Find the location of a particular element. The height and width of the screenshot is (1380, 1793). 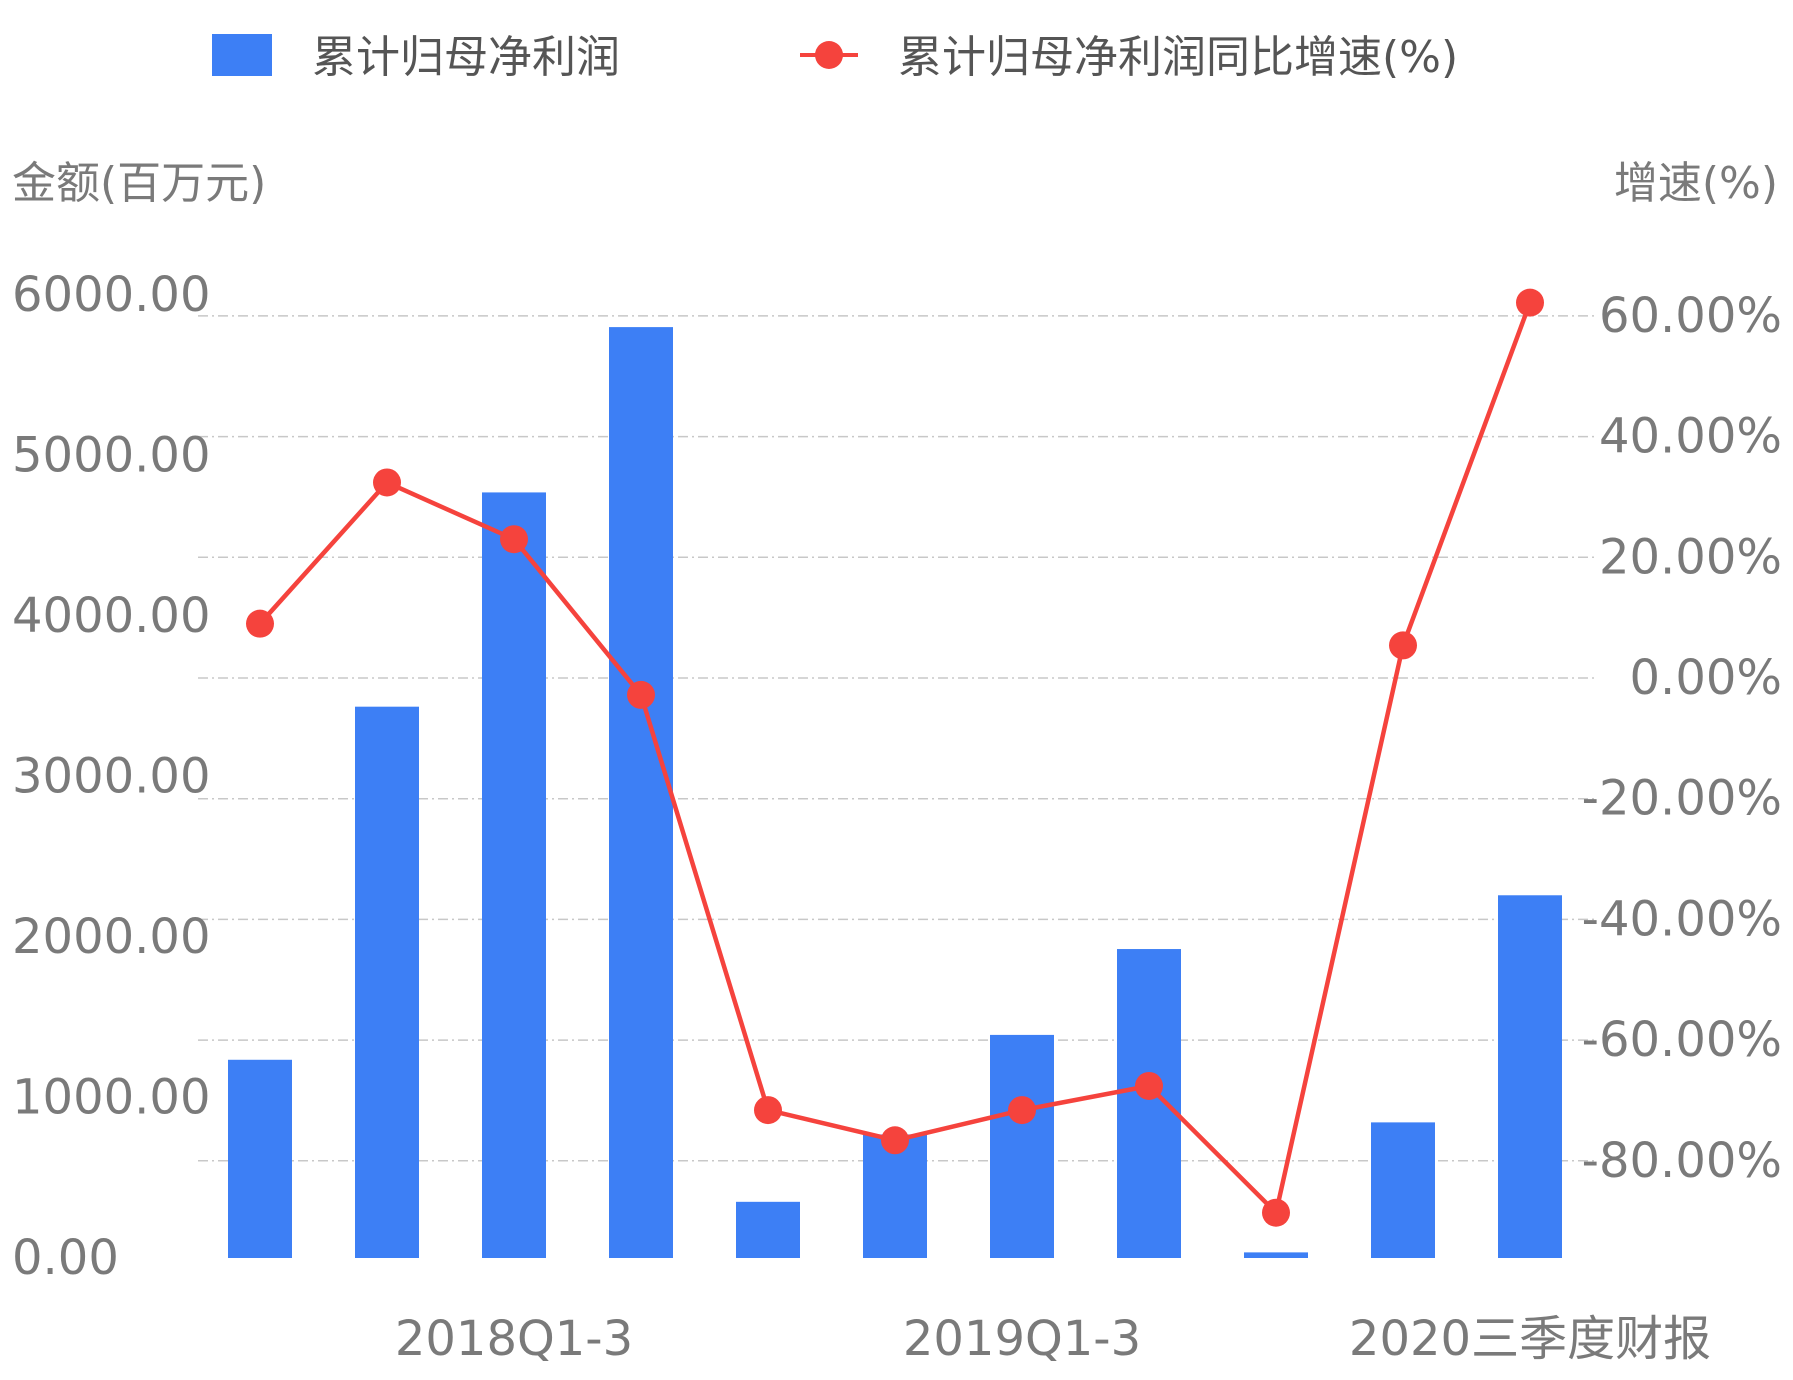

y-left-tick-label: 5000.00 is located at coordinates (111, 456).